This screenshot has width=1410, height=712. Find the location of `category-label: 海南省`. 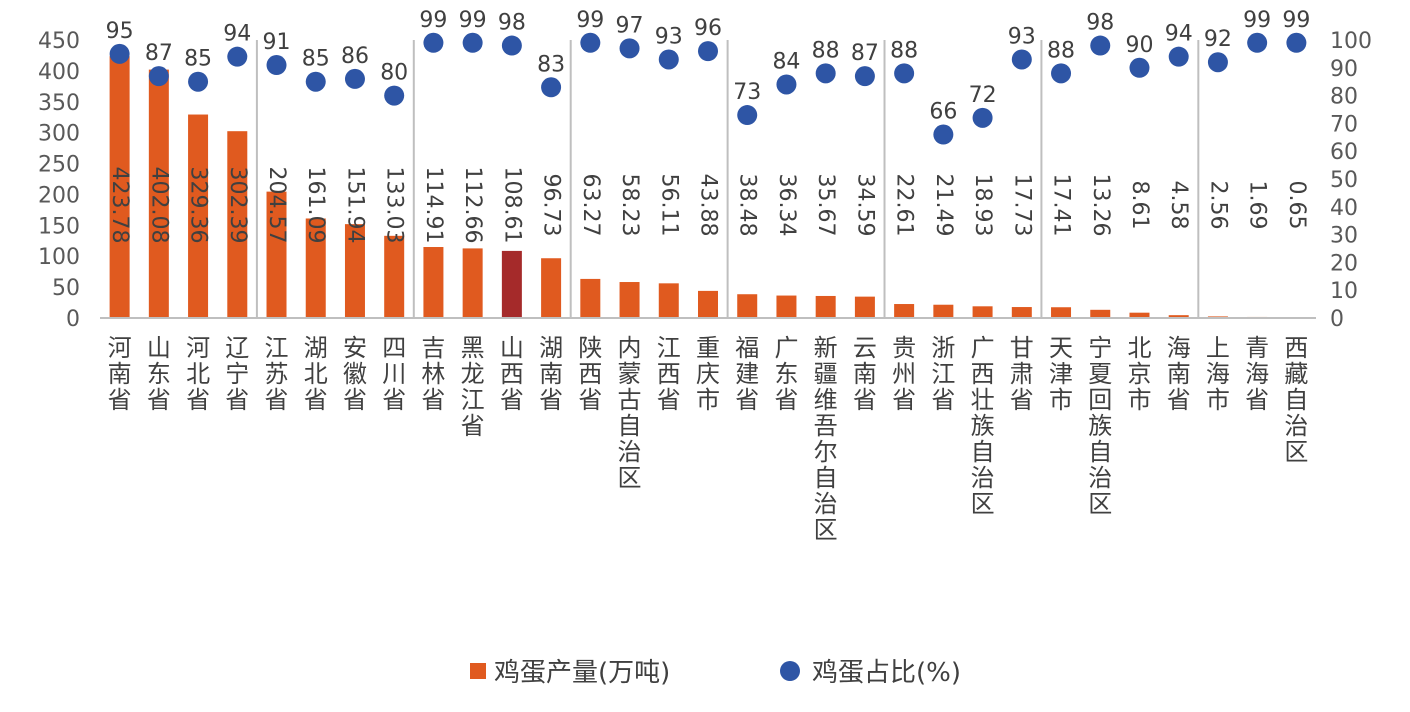

category-label: 海南省 is located at coordinates (1179, 374).